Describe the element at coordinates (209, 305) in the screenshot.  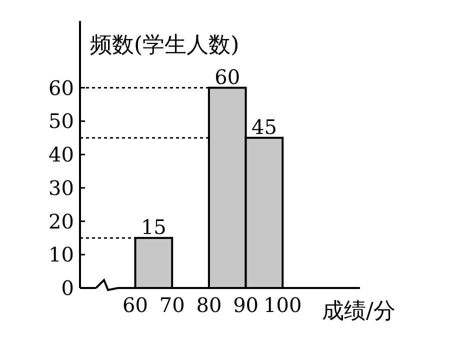
I see `x-tick-label: 80` at that location.